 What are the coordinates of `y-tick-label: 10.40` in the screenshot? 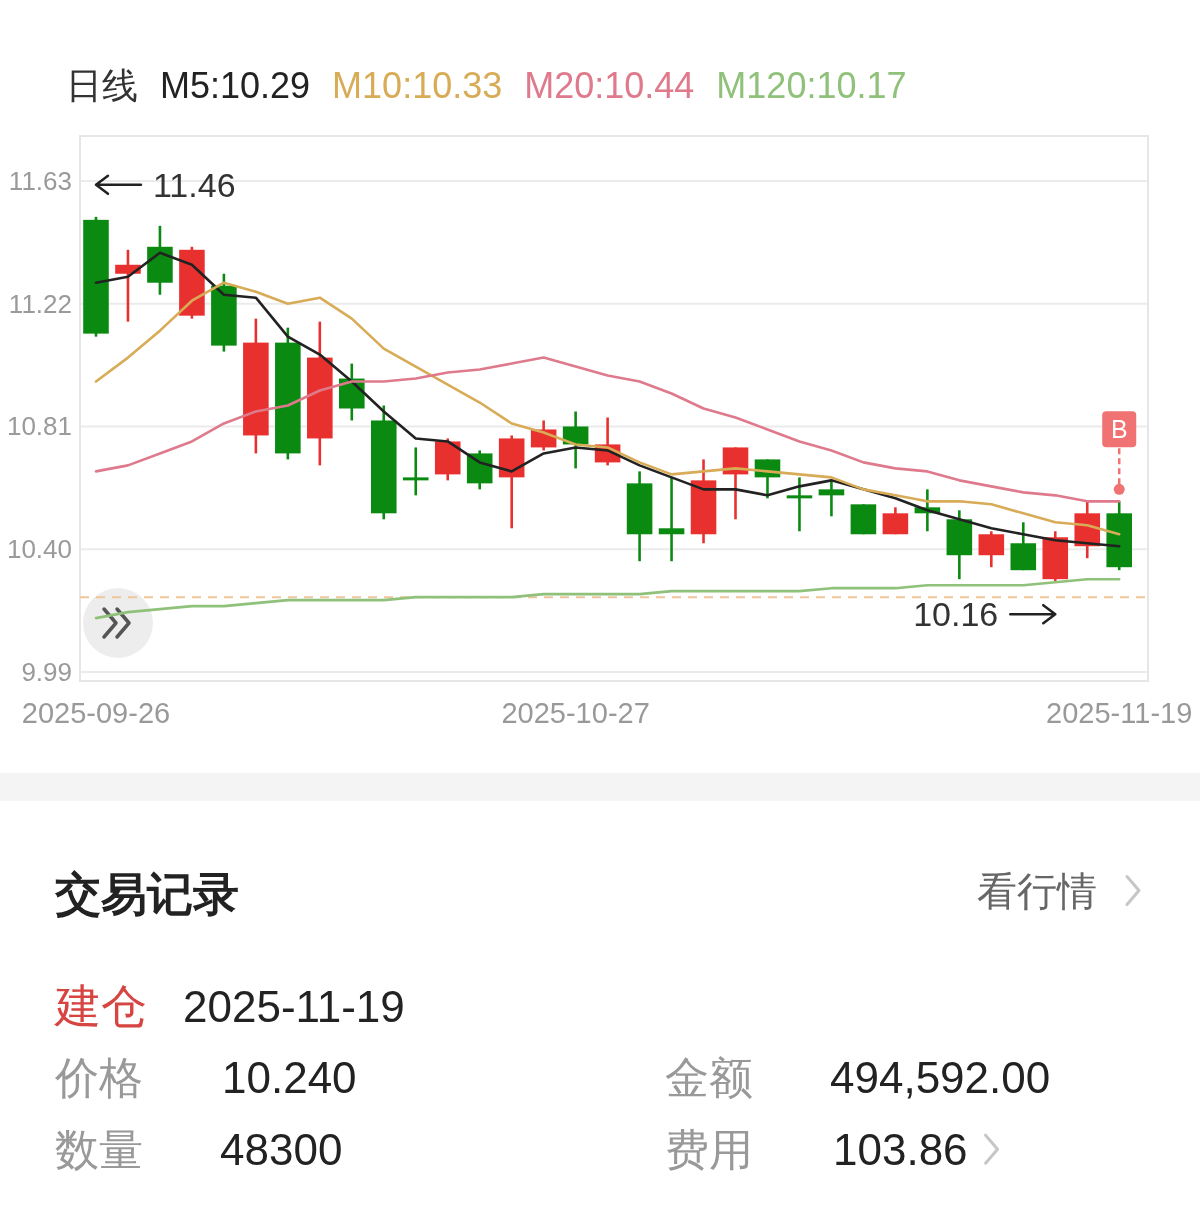 It's located at (39, 549).